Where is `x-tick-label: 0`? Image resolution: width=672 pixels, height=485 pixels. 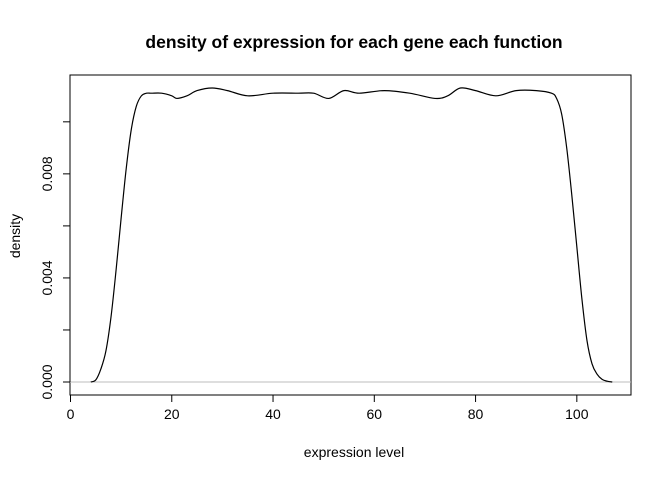 x-tick-label: 0 is located at coordinates (71, 414).